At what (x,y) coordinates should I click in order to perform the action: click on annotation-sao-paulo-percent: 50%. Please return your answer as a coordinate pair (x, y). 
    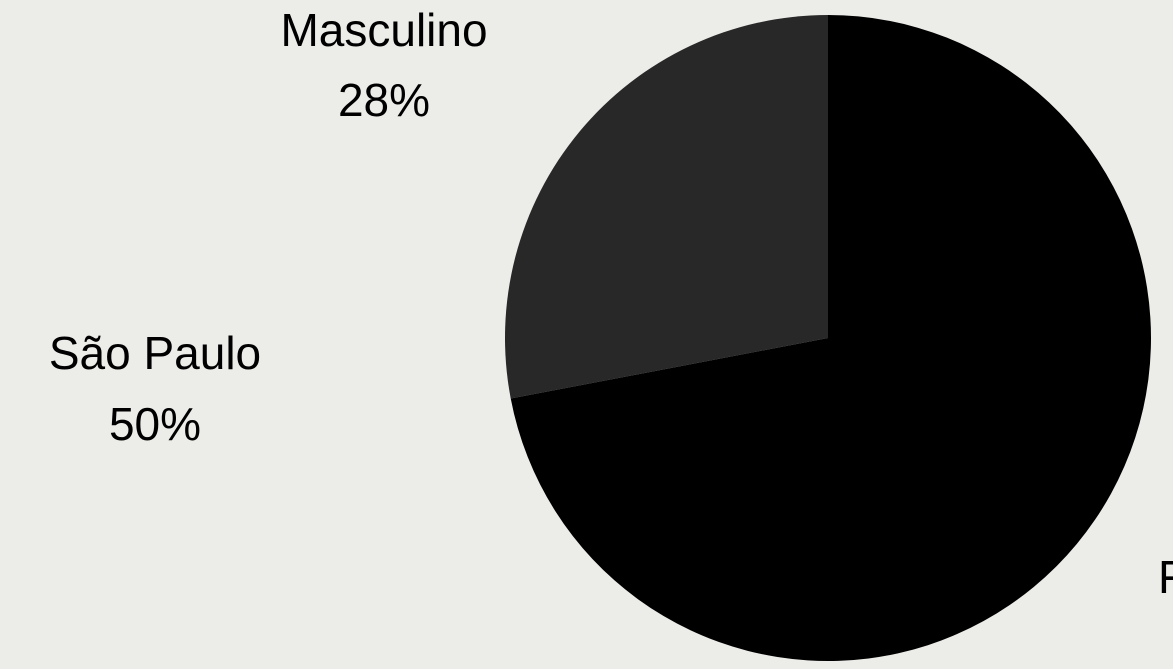
    Looking at the image, I should click on (155, 424).